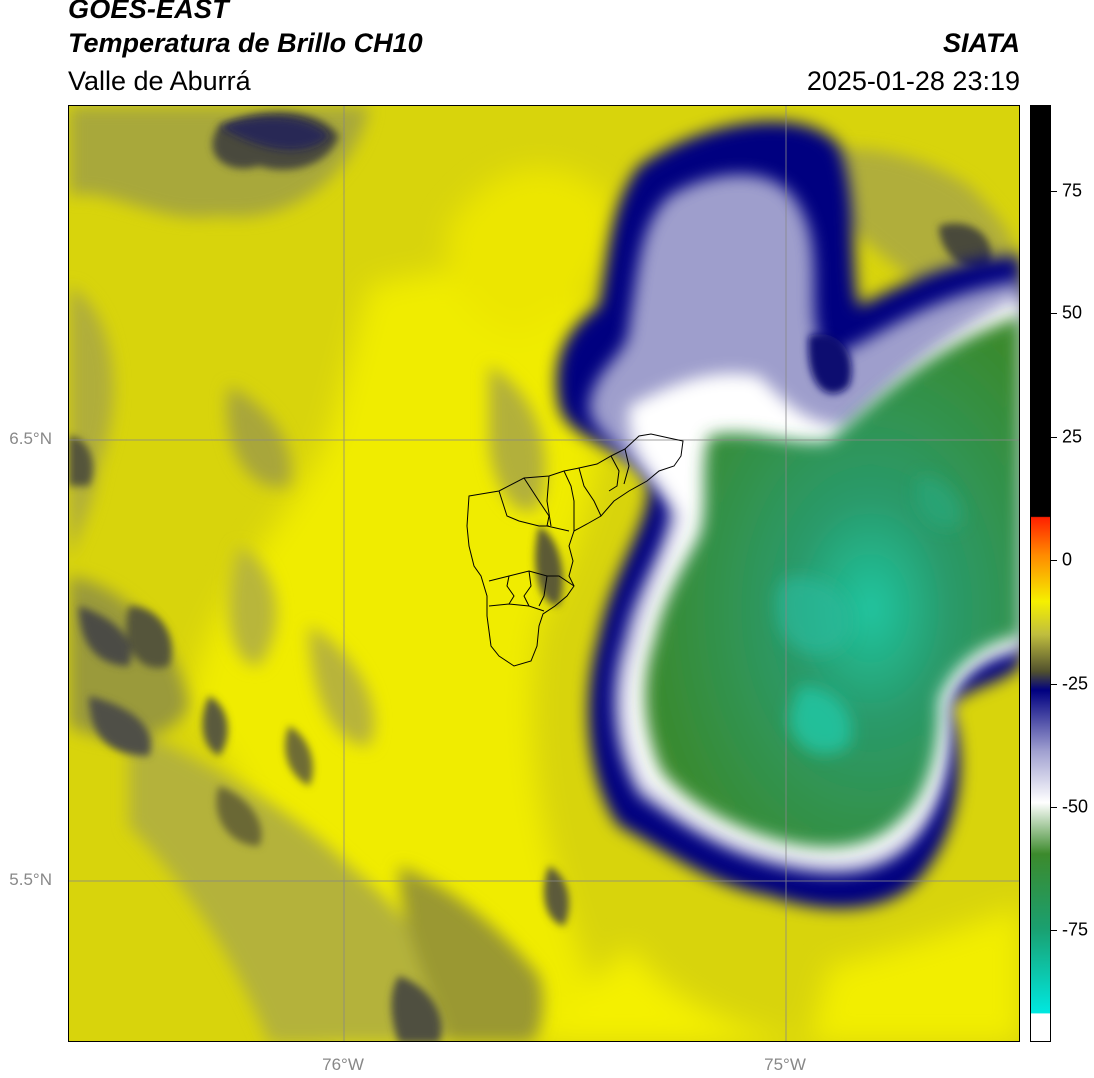  I want to click on colorbar, so click(1040, 573).